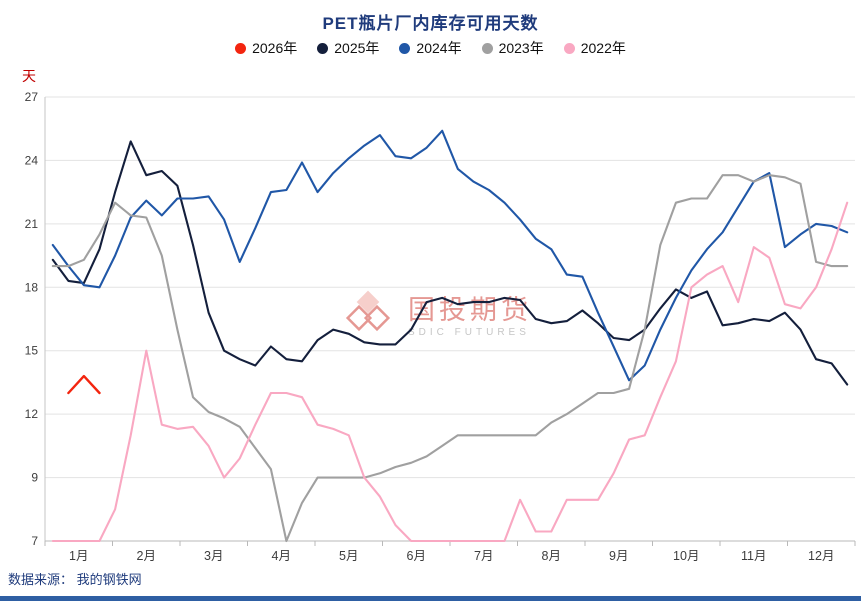  I want to click on series-line-2026, so click(84, 384).